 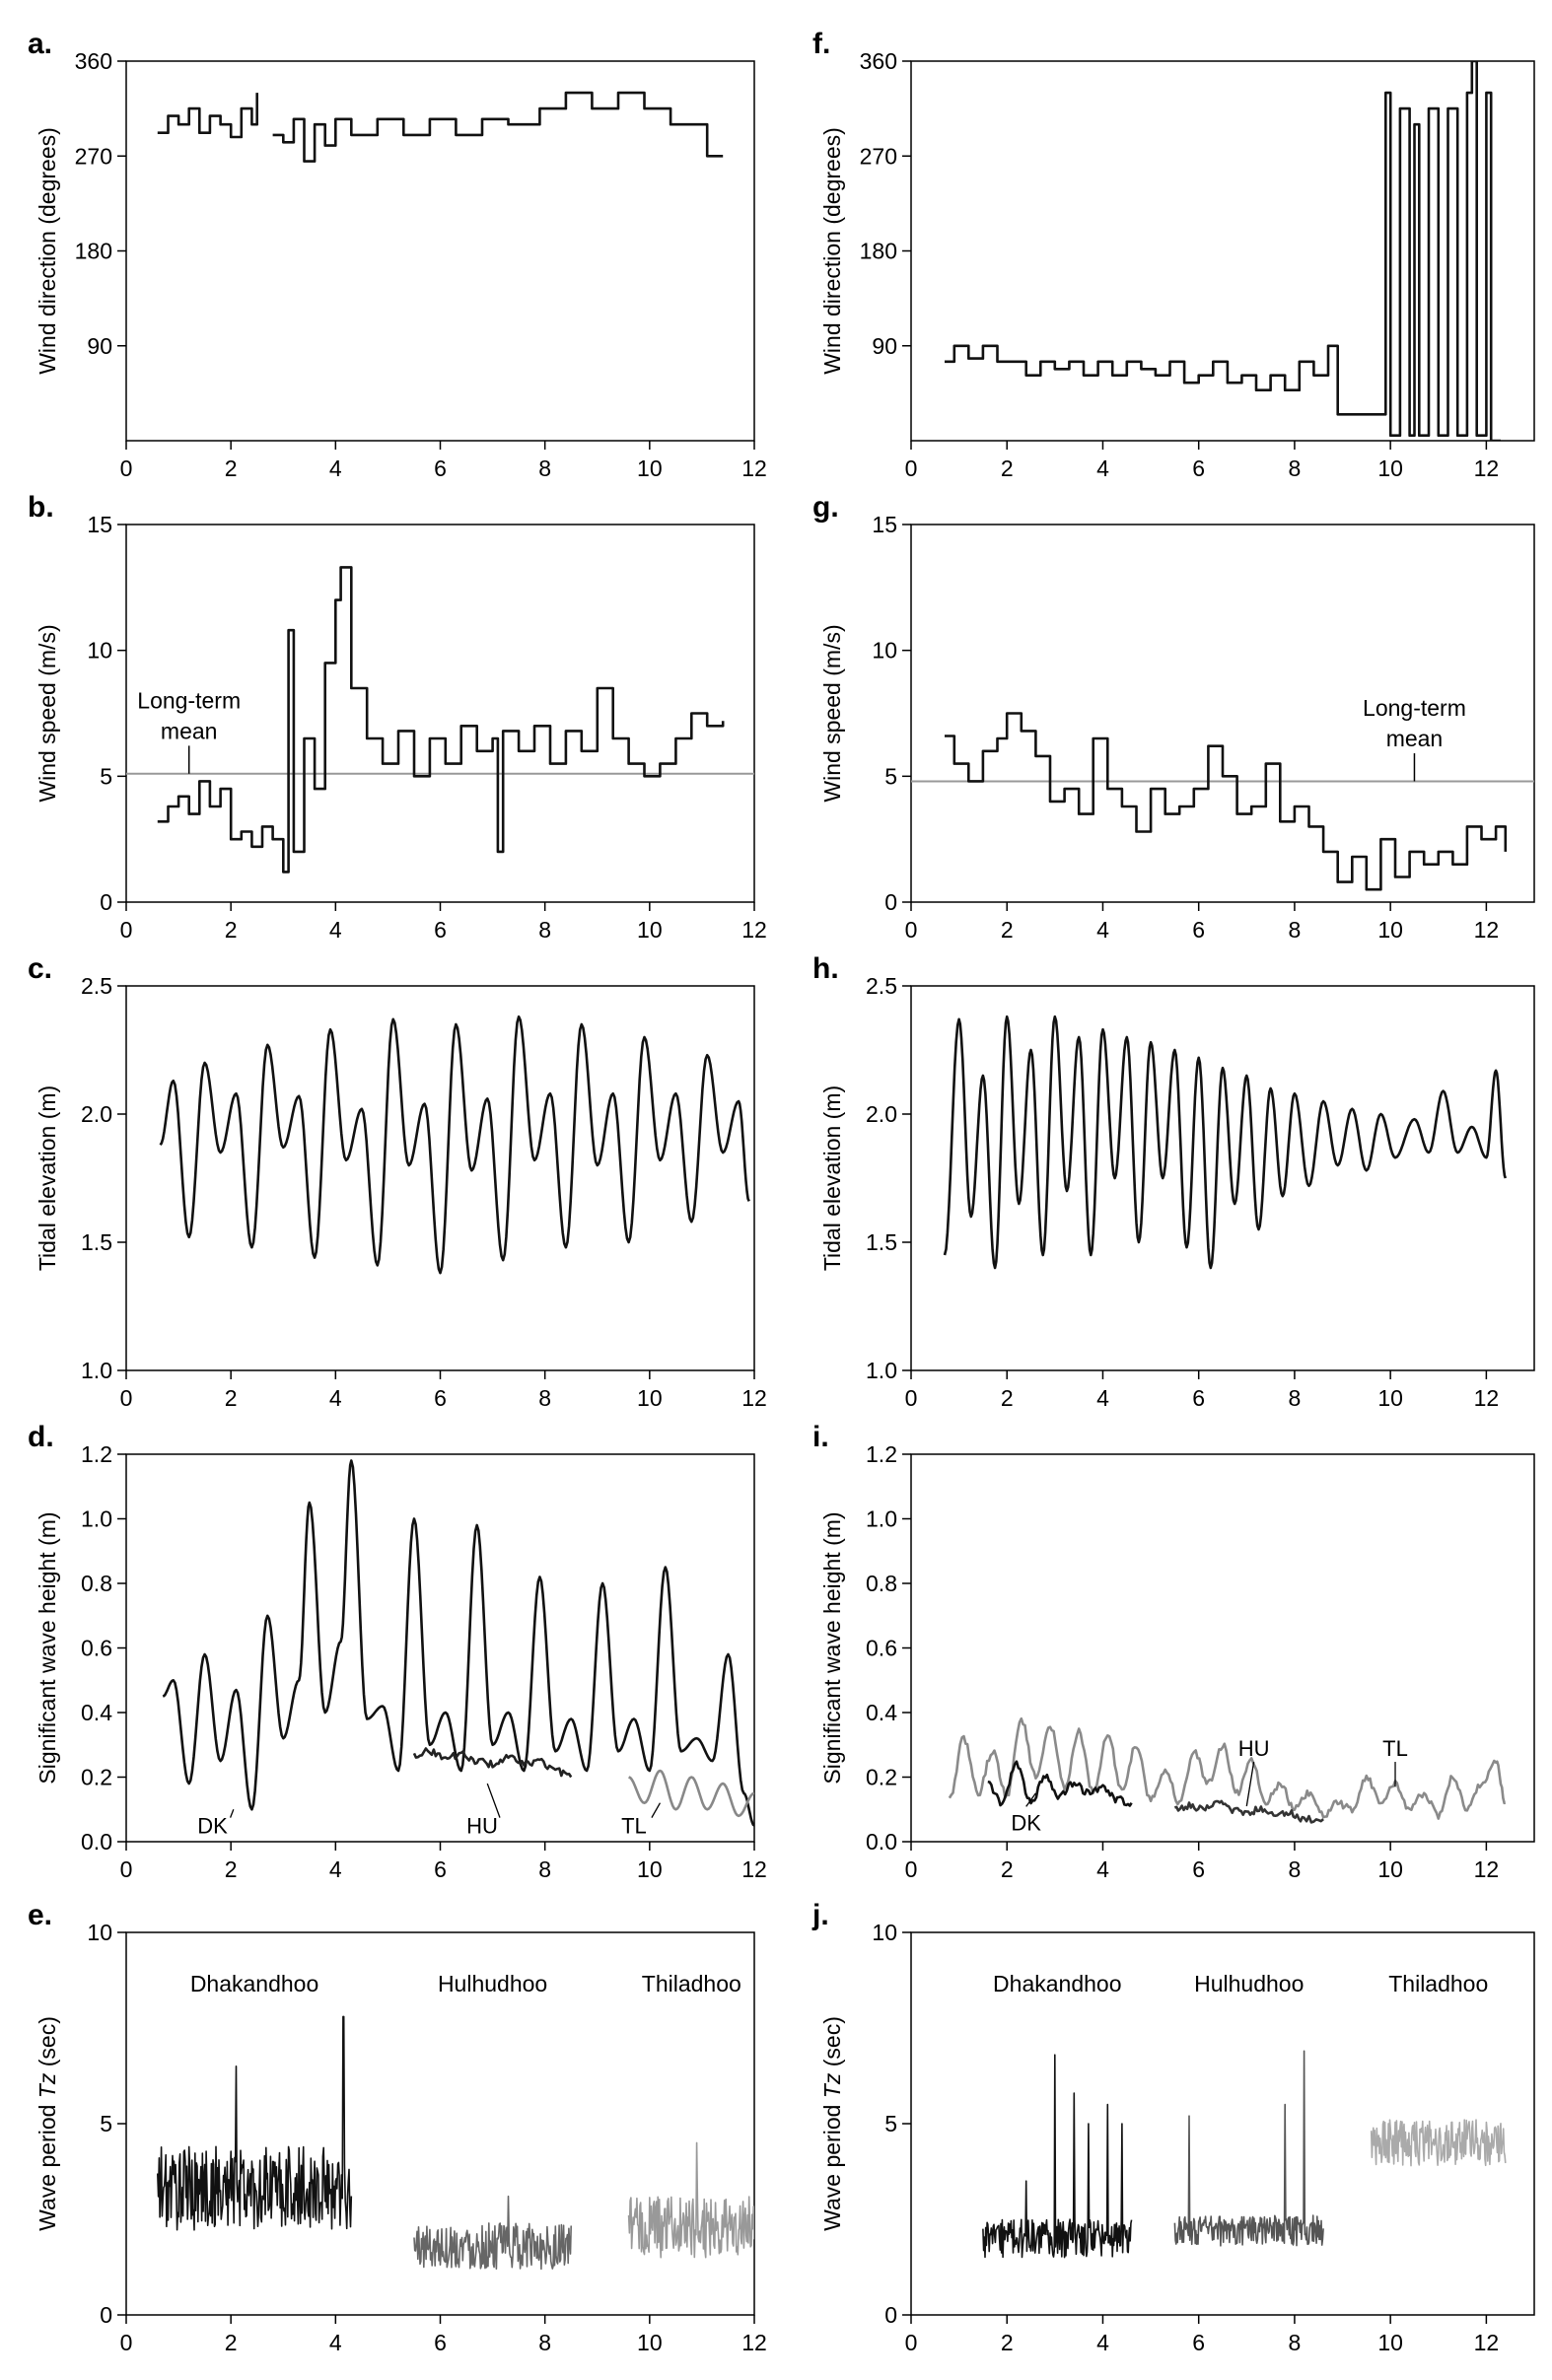 I want to click on panel-label: c., so click(x=40, y=968).